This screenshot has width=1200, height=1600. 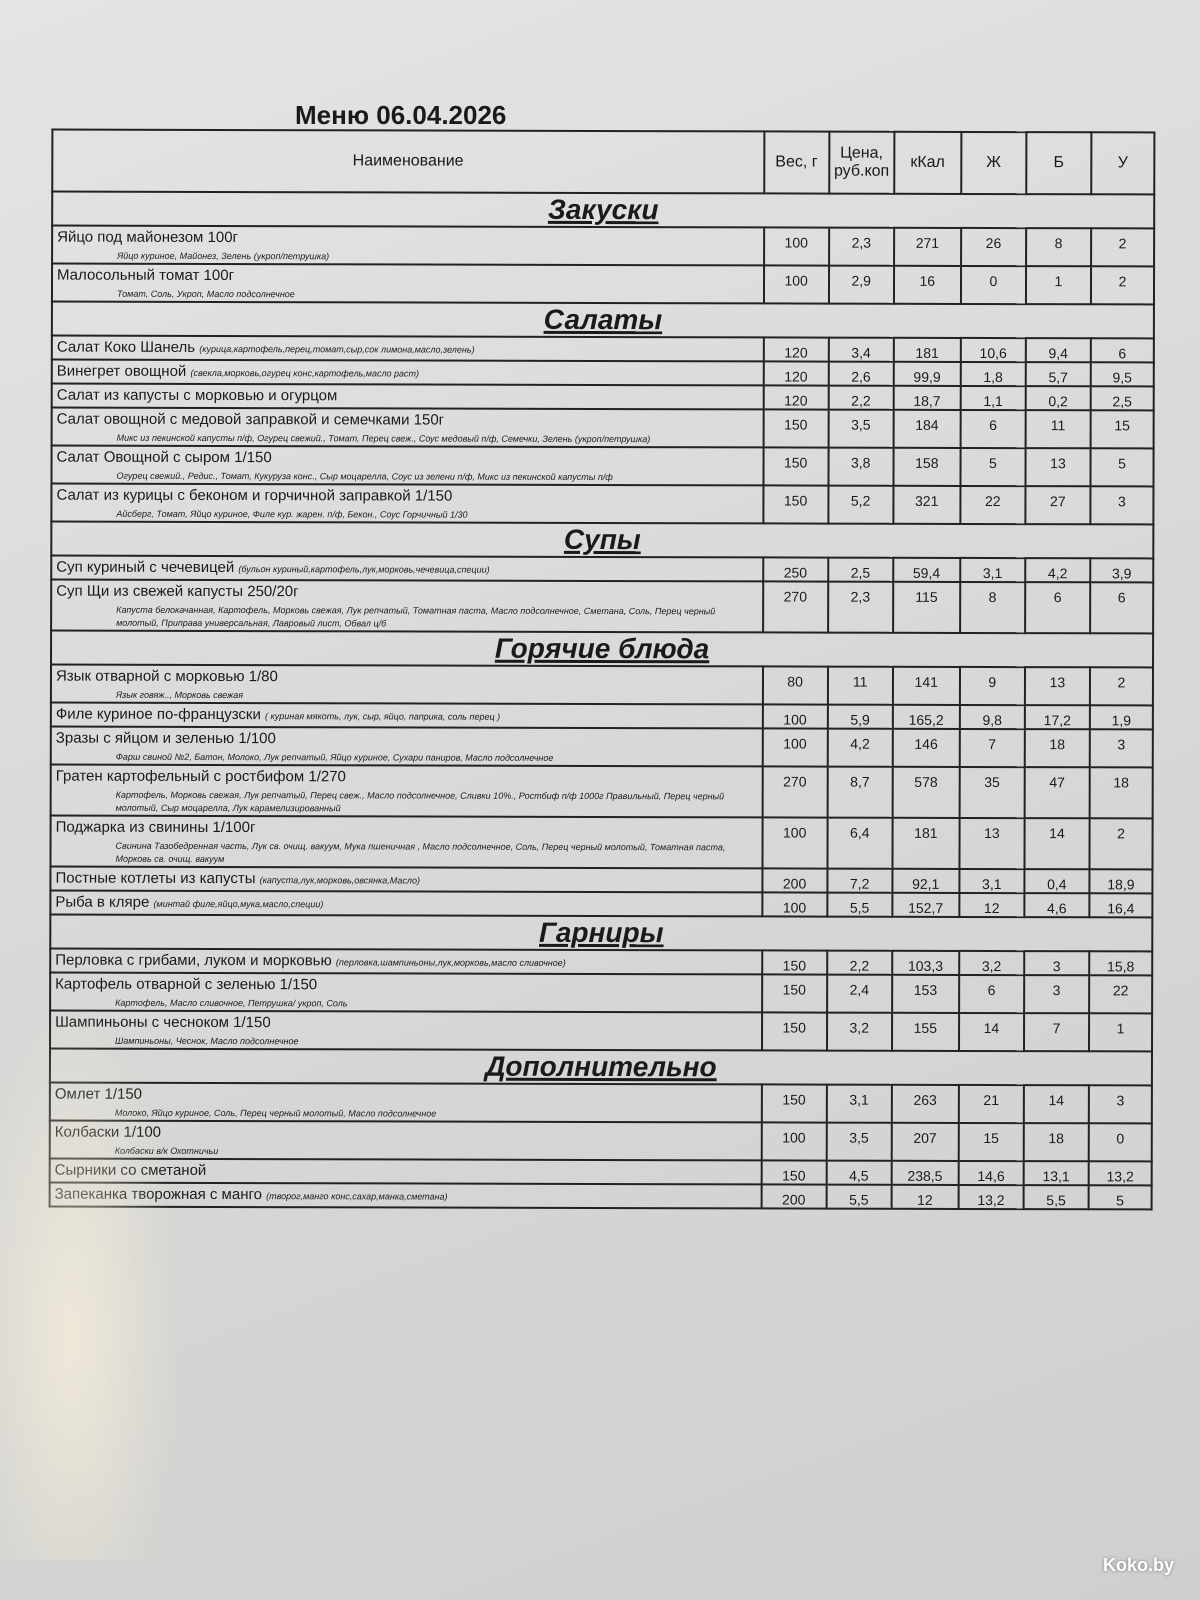 I want to click on item-fat: 0, so click(x=993, y=285).